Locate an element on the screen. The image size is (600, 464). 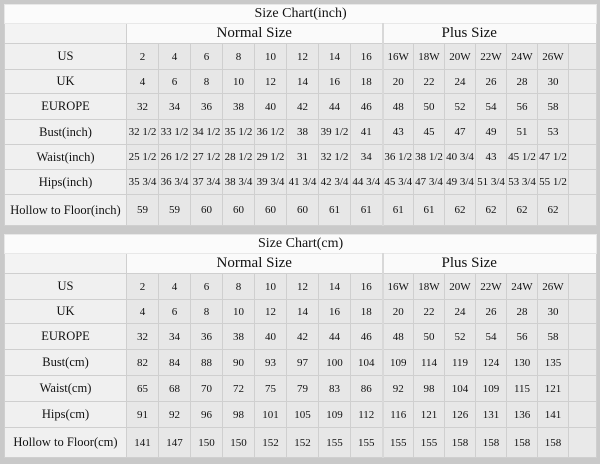
plus-size-cell: 22W is located at coordinates (491, 286).